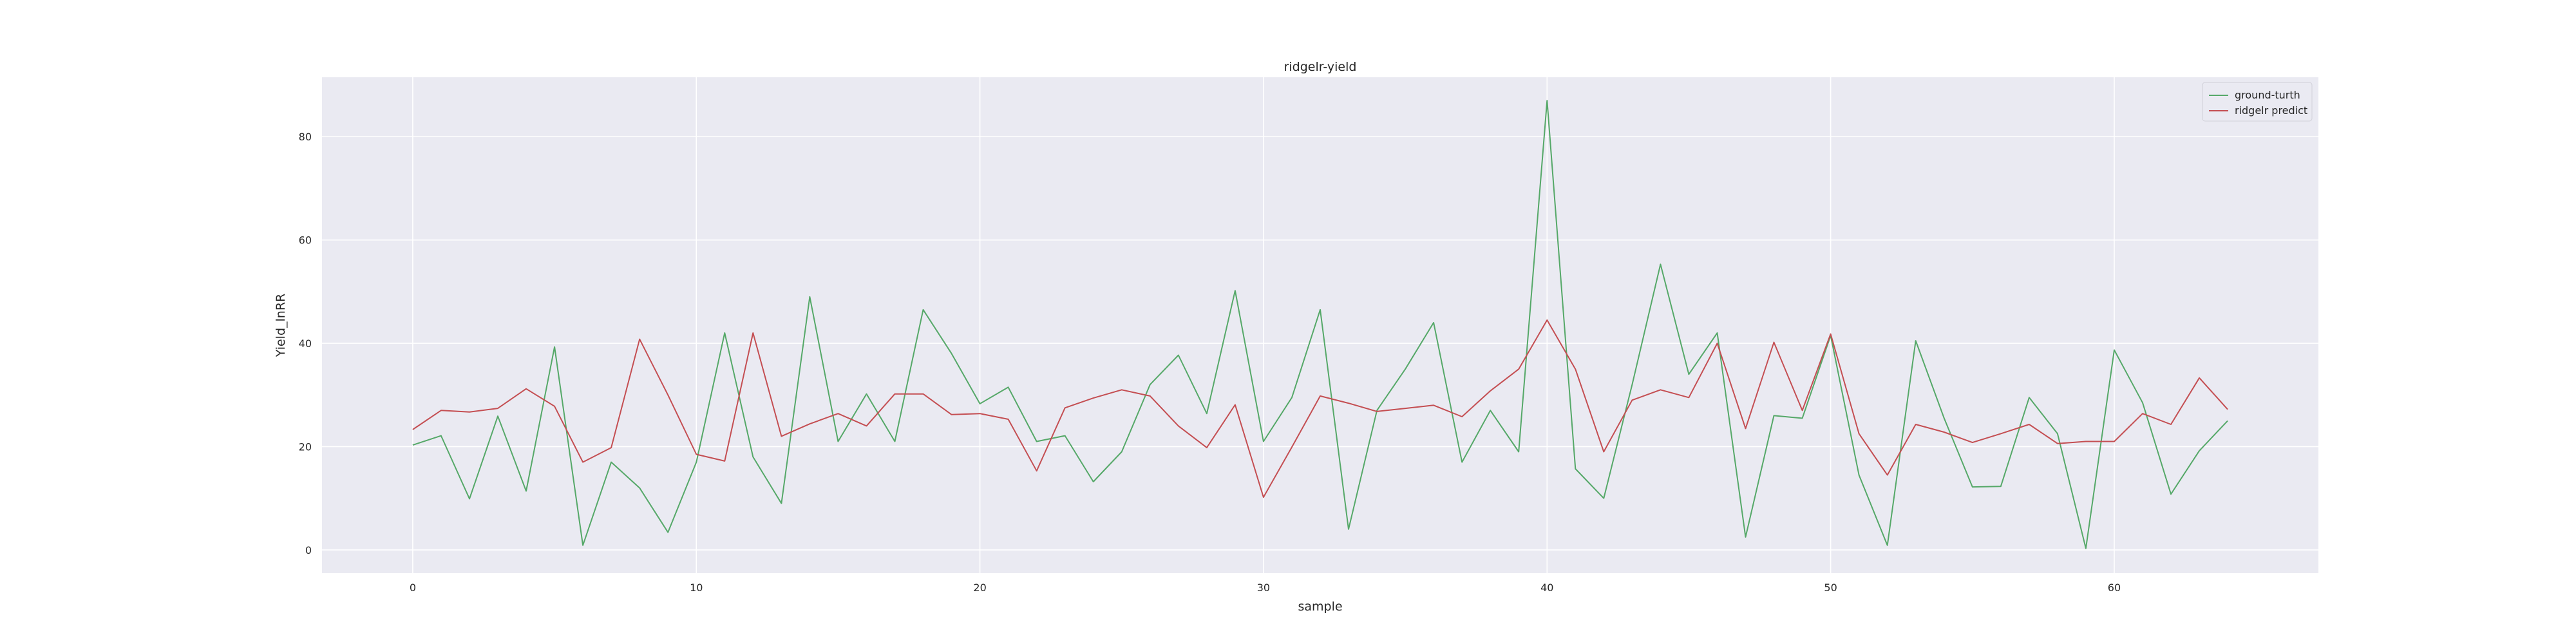  Describe the element at coordinates (2114, 588) in the screenshot. I see `x-tick-label: 60` at that location.